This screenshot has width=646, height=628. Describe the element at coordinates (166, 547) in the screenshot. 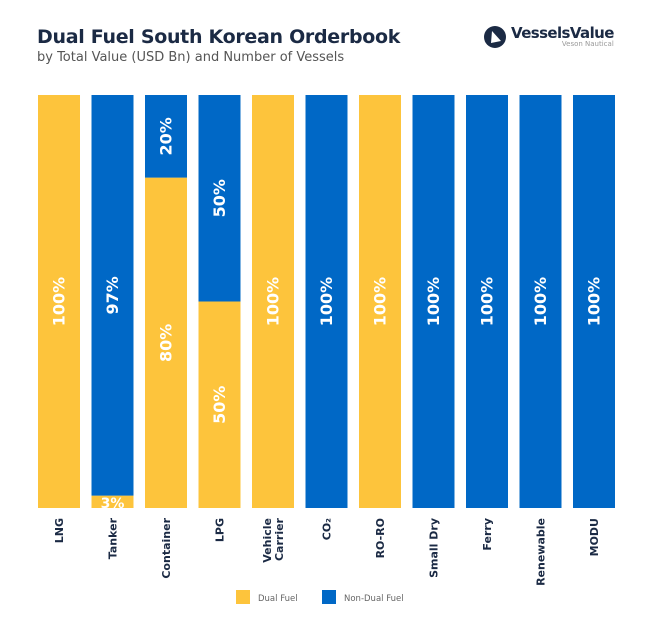

I see `category-label: Container` at that location.